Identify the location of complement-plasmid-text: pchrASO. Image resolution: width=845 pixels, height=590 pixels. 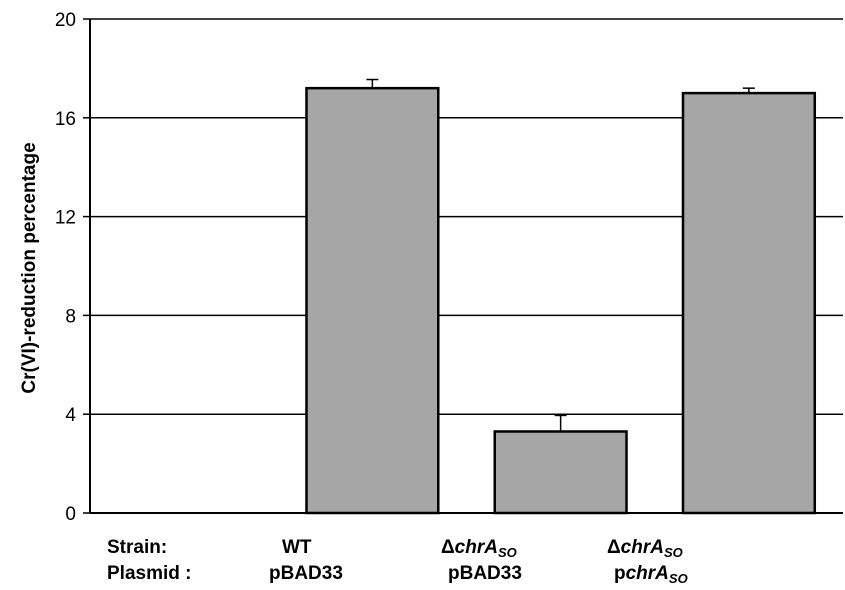
(651, 574).